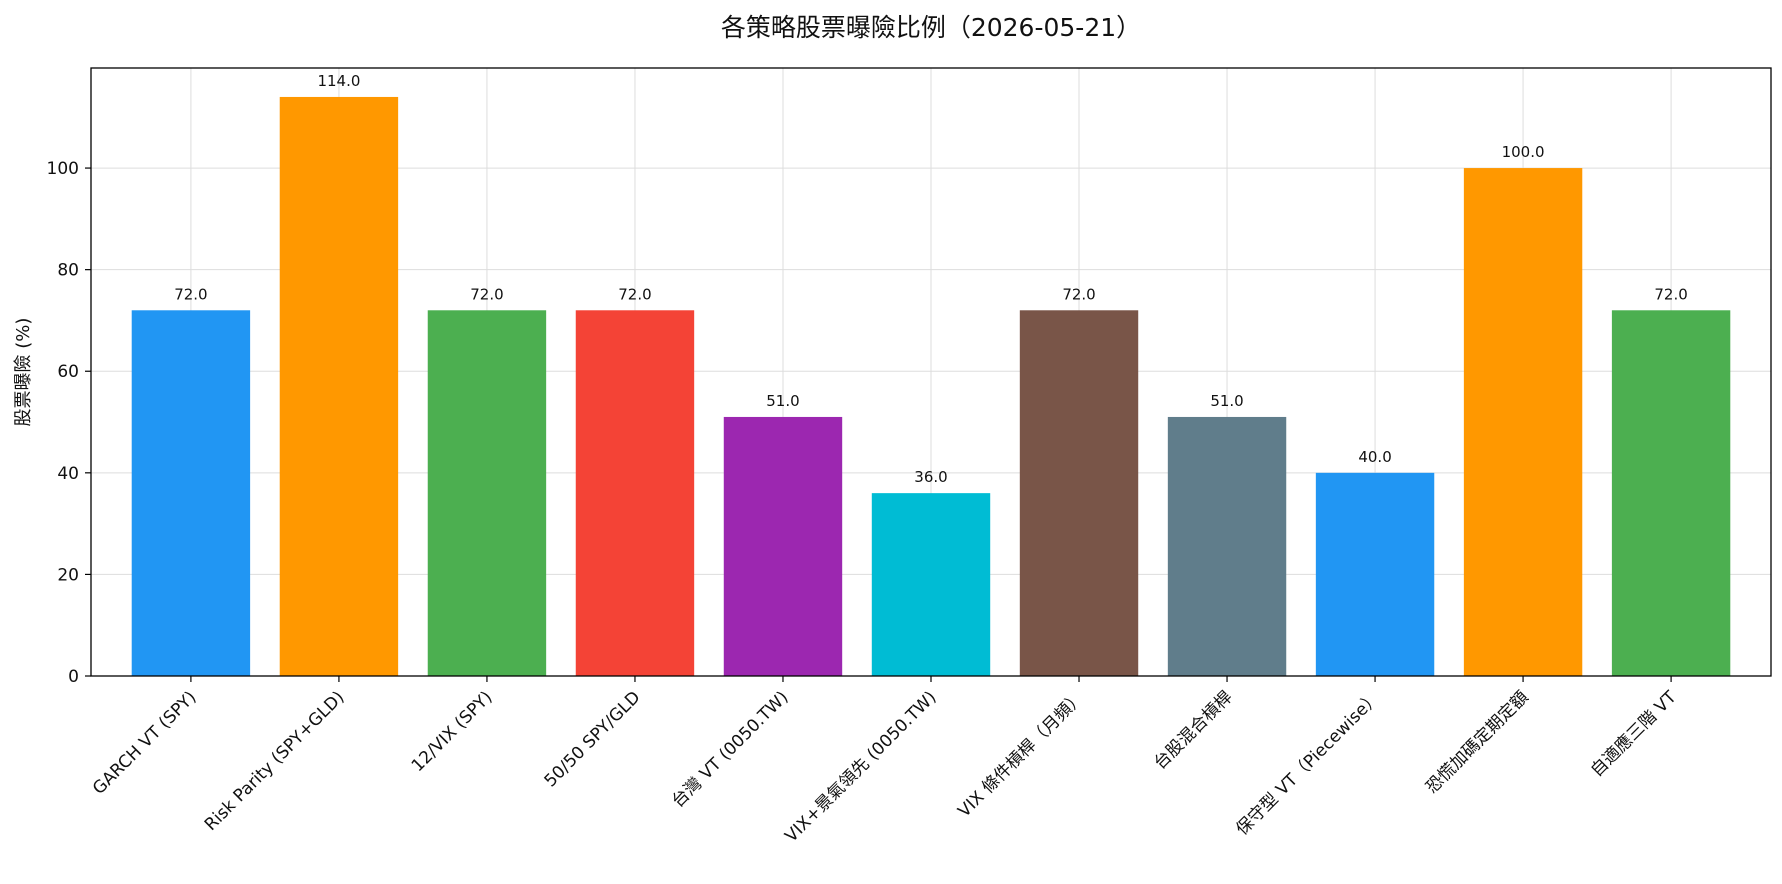  Describe the element at coordinates (452, 731) in the screenshot. I see `x-tick-label: 12/VIX (SPY)` at that location.